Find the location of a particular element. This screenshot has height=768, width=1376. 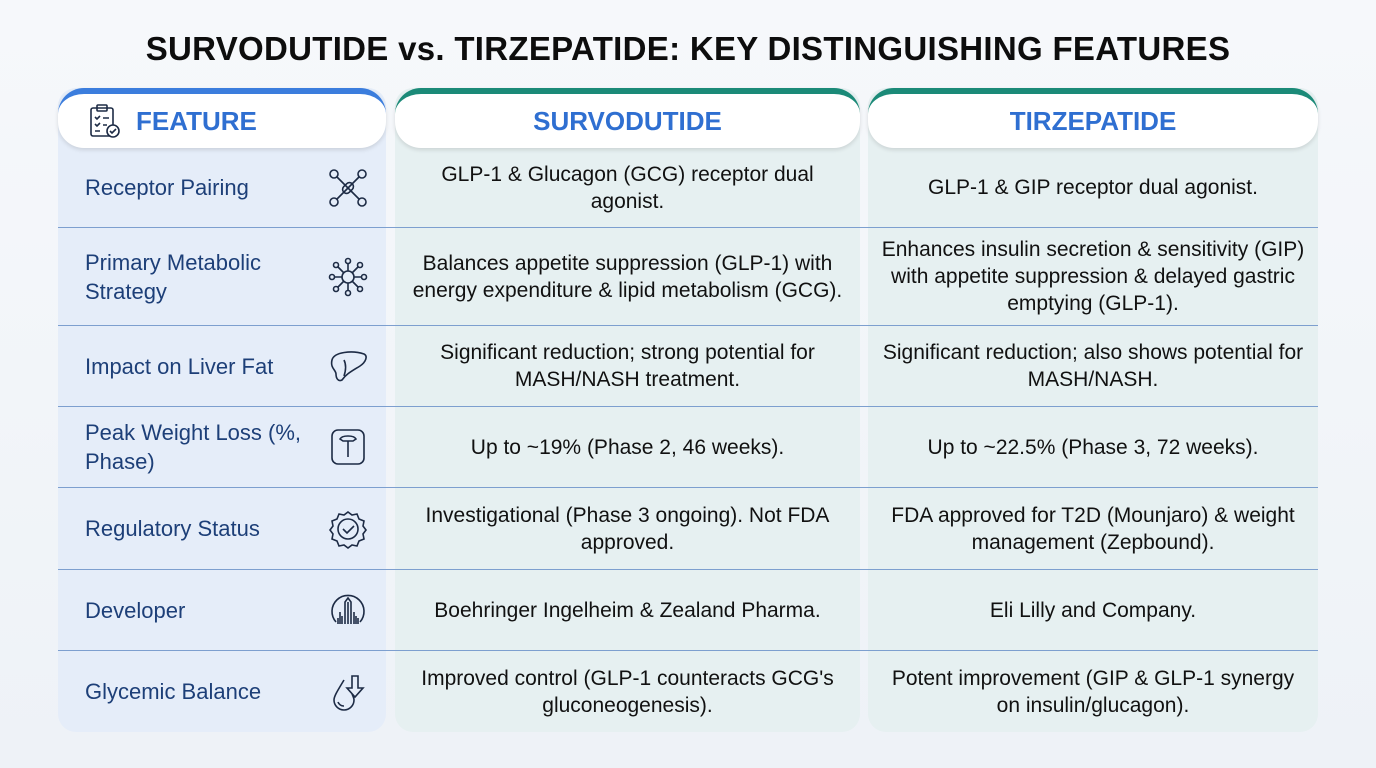

feature-cell: Peak Weight Loss (%, Phase) is located at coordinates (222, 447).